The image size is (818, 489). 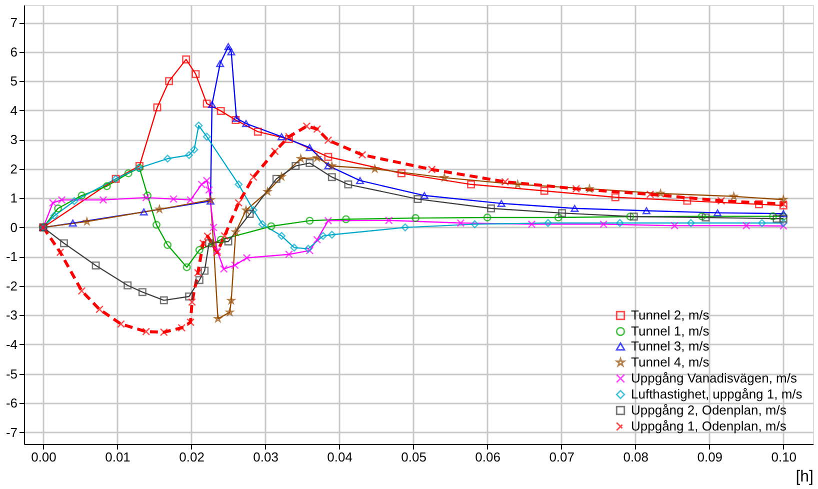 What do you see at coordinates (487, 457) in the screenshot?
I see `x-tick-label: 0.06` at bounding box center [487, 457].